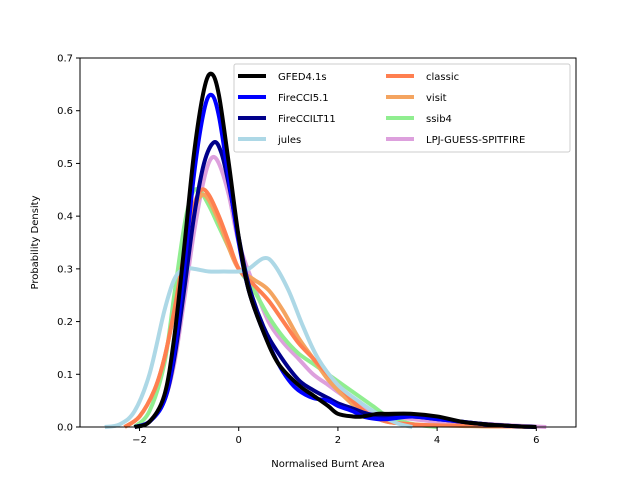 Image resolution: width=640 pixels, height=480 pixels. What do you see at coordinates (439, 119) in the screenshot?
I see `legend-label-ssib4: ssib4` at bounding box center [439, 119].